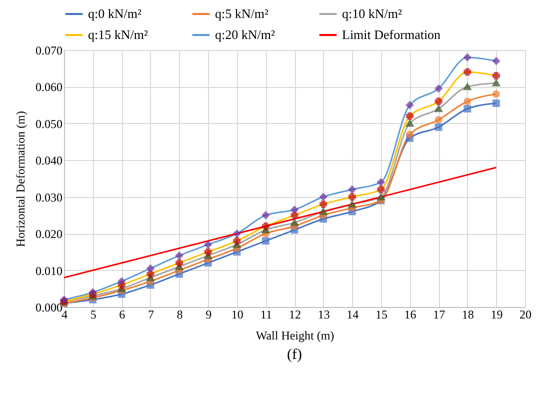 This screenshot has width=557, height=412. I want to click on legend-label: Limit Deformation, so click(392, 34).